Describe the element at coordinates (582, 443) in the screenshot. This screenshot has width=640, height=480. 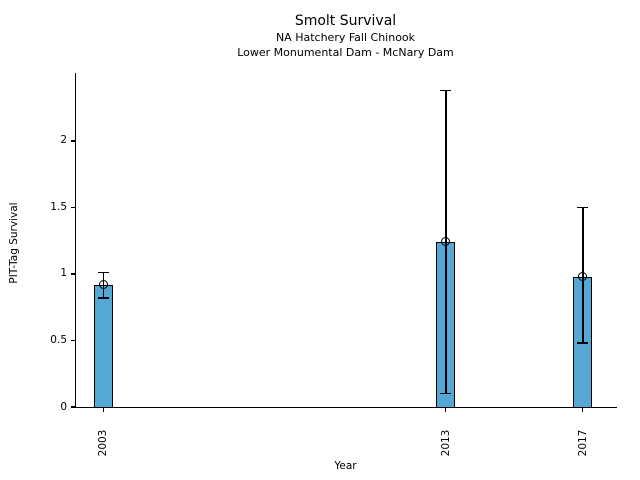
I see `x-tick-label: 2017` at that location.